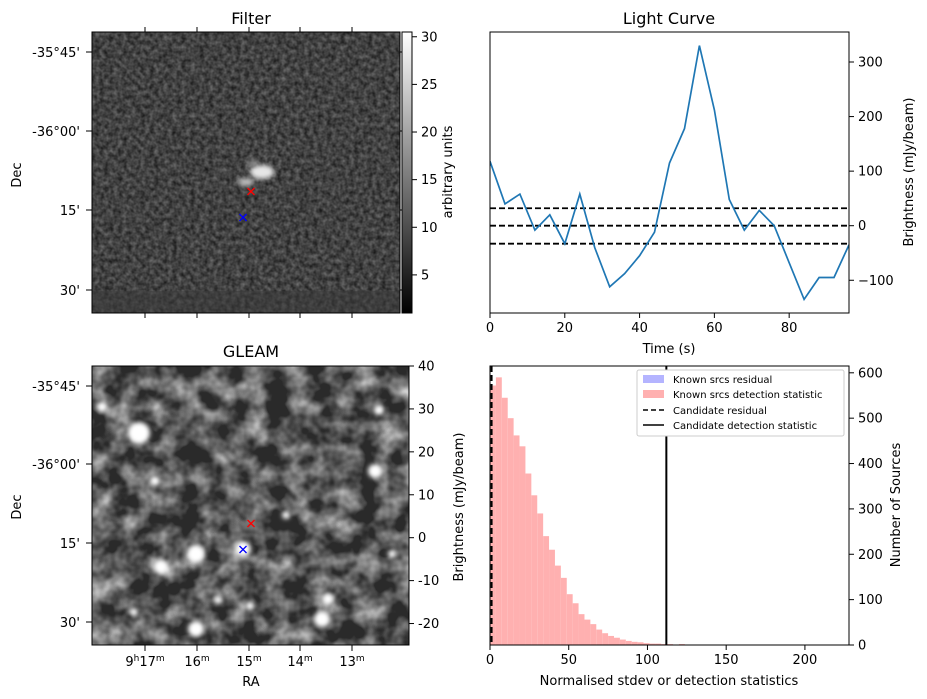 The image size is (927, 699). Describe the element at coordinates (870, 600) in the screenshot. I see `histogram-y-tick-label: 100` at that location.